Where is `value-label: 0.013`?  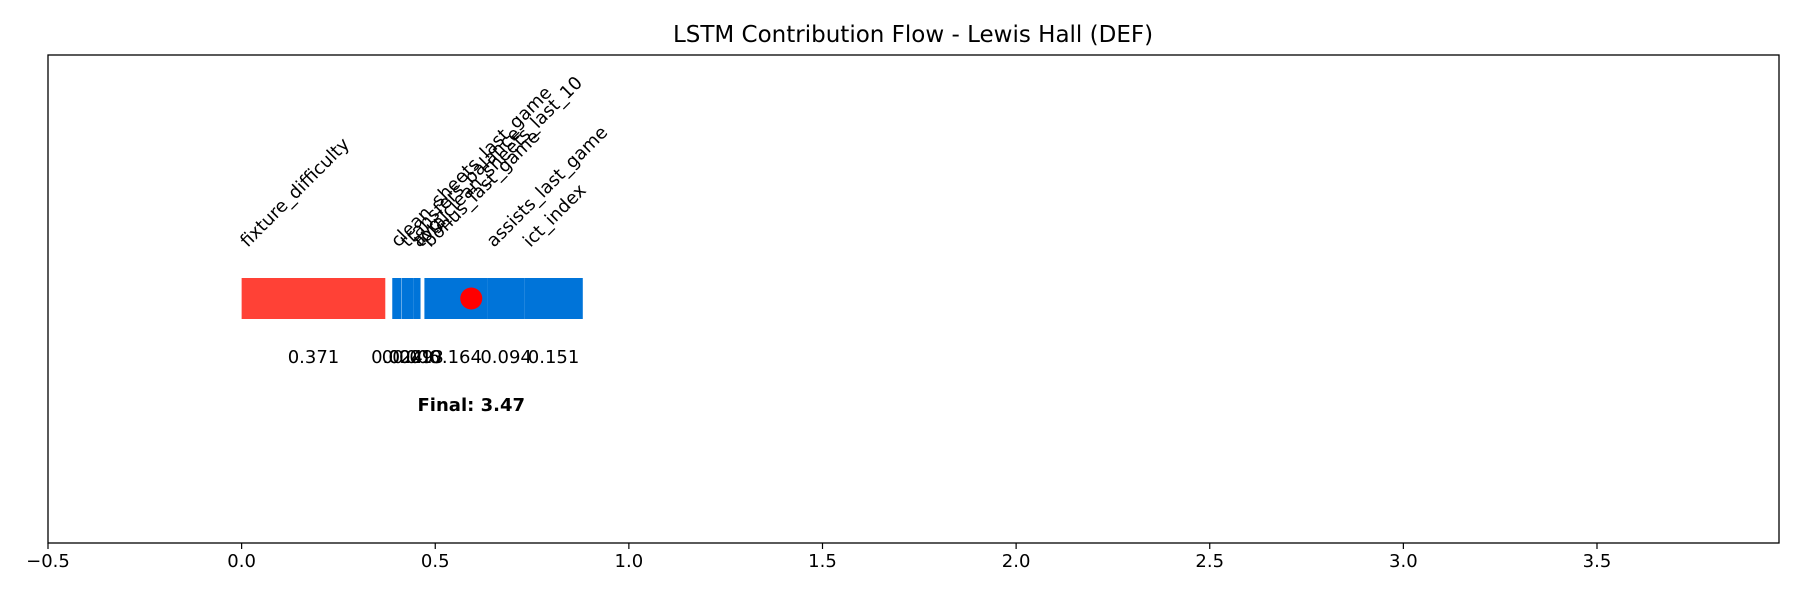 value-label: 0.013 is located at coordinates (418, 357).